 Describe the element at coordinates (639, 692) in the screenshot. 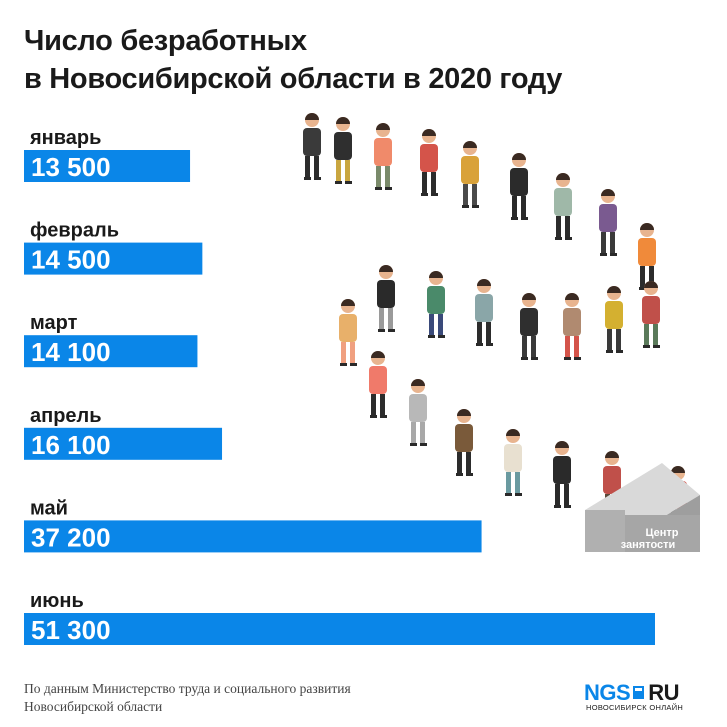

I see `logo-square-icon` at that location.